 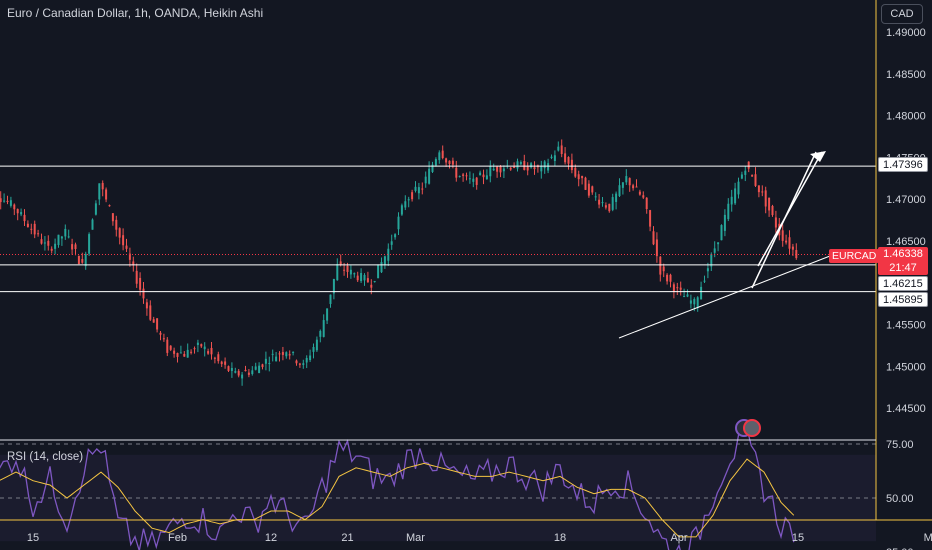 I want to click on rsi-tick-label: 50.00, so click(x=900, y=499).